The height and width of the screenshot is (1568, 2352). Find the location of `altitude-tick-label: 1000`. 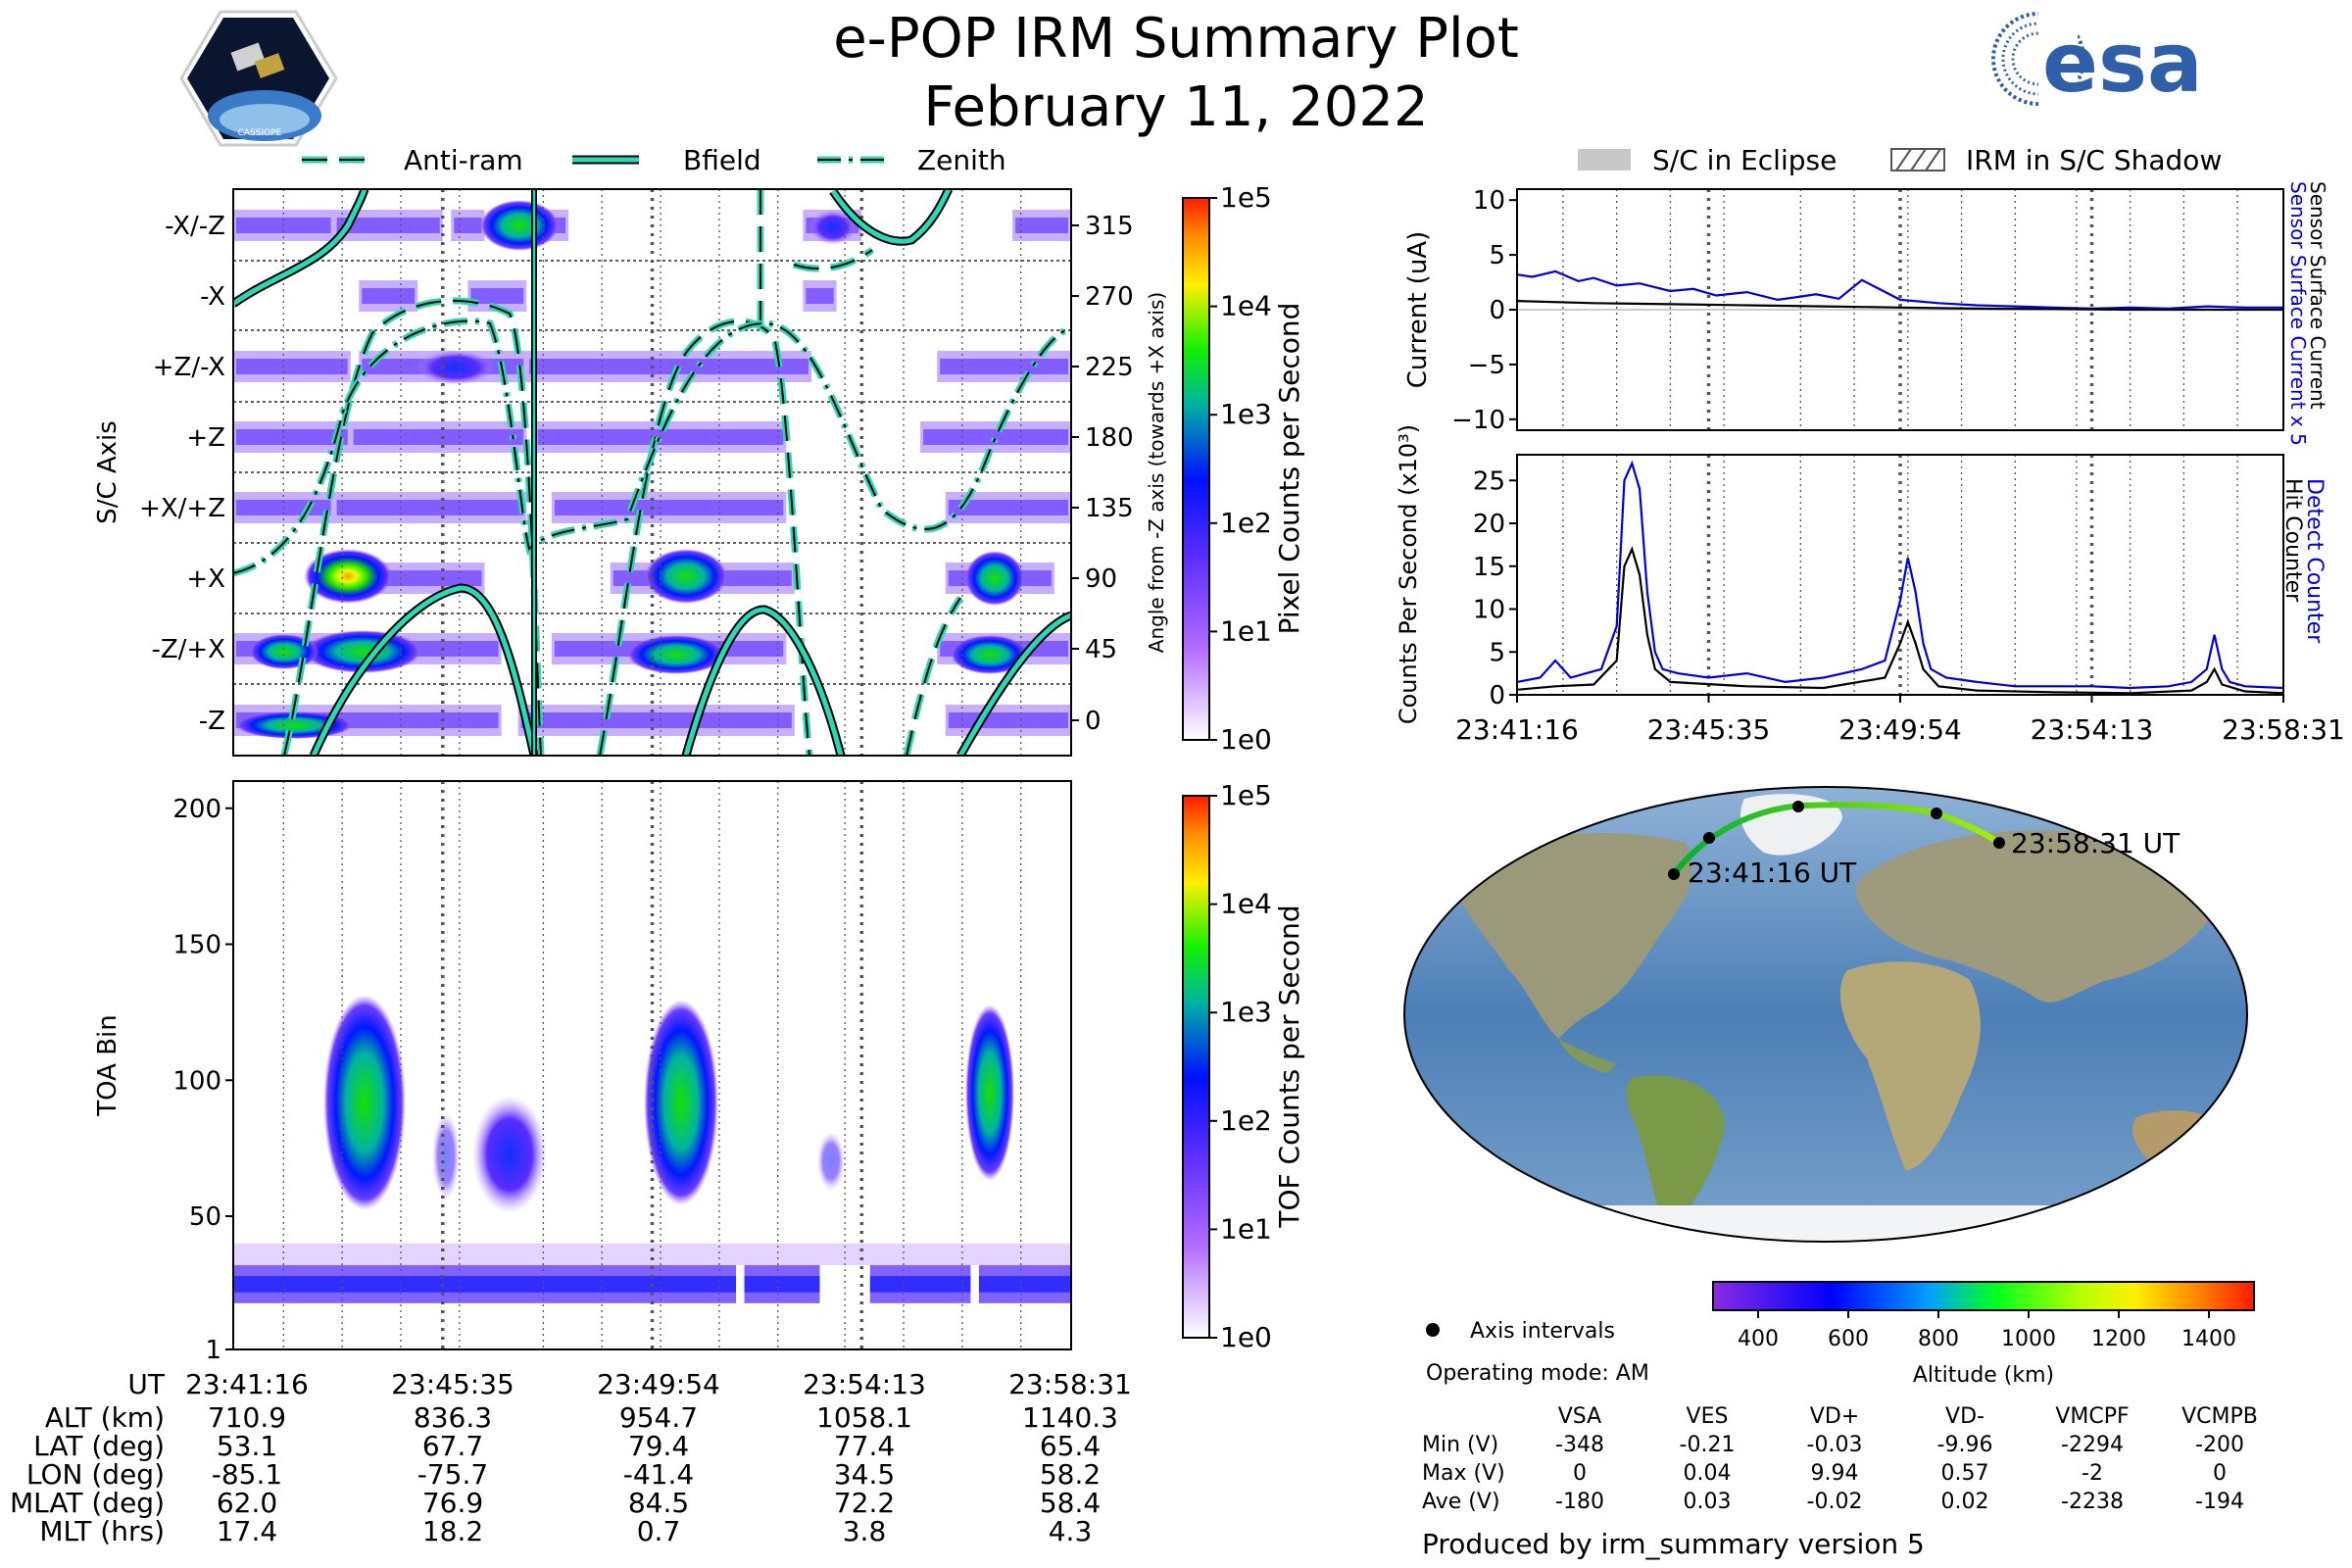

altitude-tick-label: 1000 is located at coordinates (2029, 1339).